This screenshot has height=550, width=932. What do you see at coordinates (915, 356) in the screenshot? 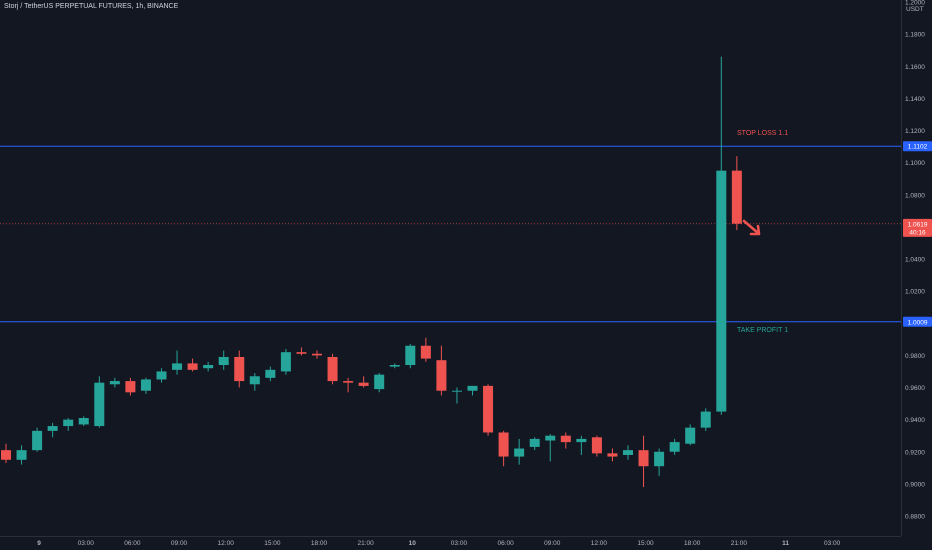
I see `y-tick-label: 0.9800` at bounding box center [915, 356].